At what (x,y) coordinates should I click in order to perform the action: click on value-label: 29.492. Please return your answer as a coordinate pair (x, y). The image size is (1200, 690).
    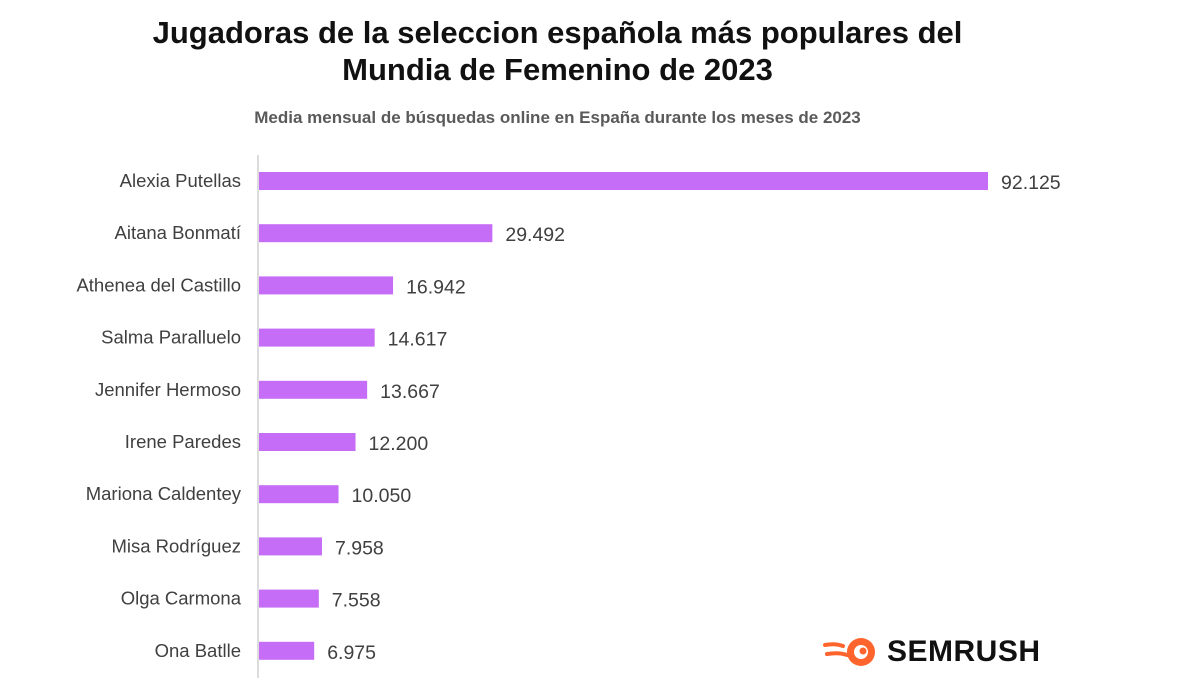
    Looking at the image, I should click on (535, 235).